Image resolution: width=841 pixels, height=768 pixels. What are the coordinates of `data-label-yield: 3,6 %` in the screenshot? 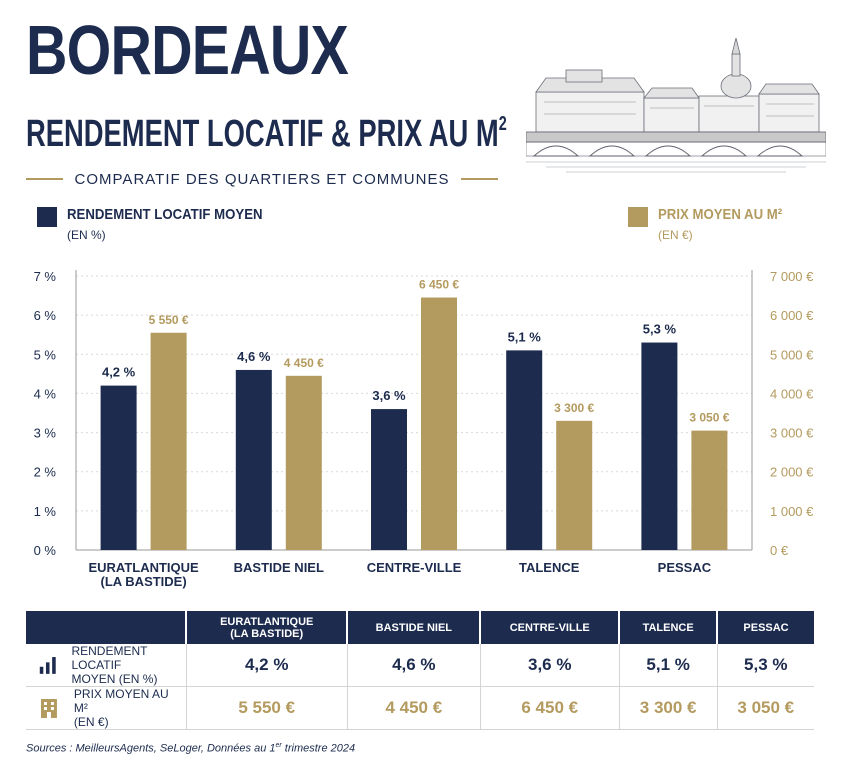 It's located at (389, 395).